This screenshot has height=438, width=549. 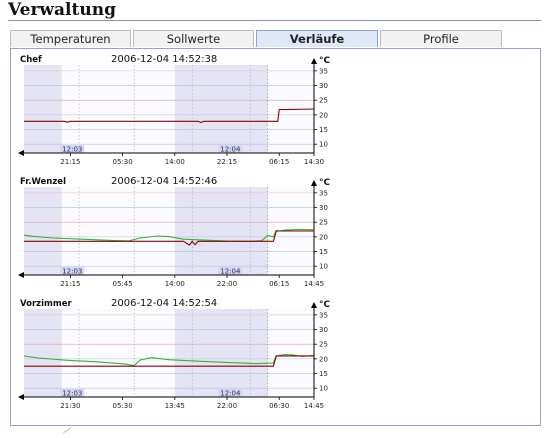 I want to click on actual-line, so click(x=169, y=360).